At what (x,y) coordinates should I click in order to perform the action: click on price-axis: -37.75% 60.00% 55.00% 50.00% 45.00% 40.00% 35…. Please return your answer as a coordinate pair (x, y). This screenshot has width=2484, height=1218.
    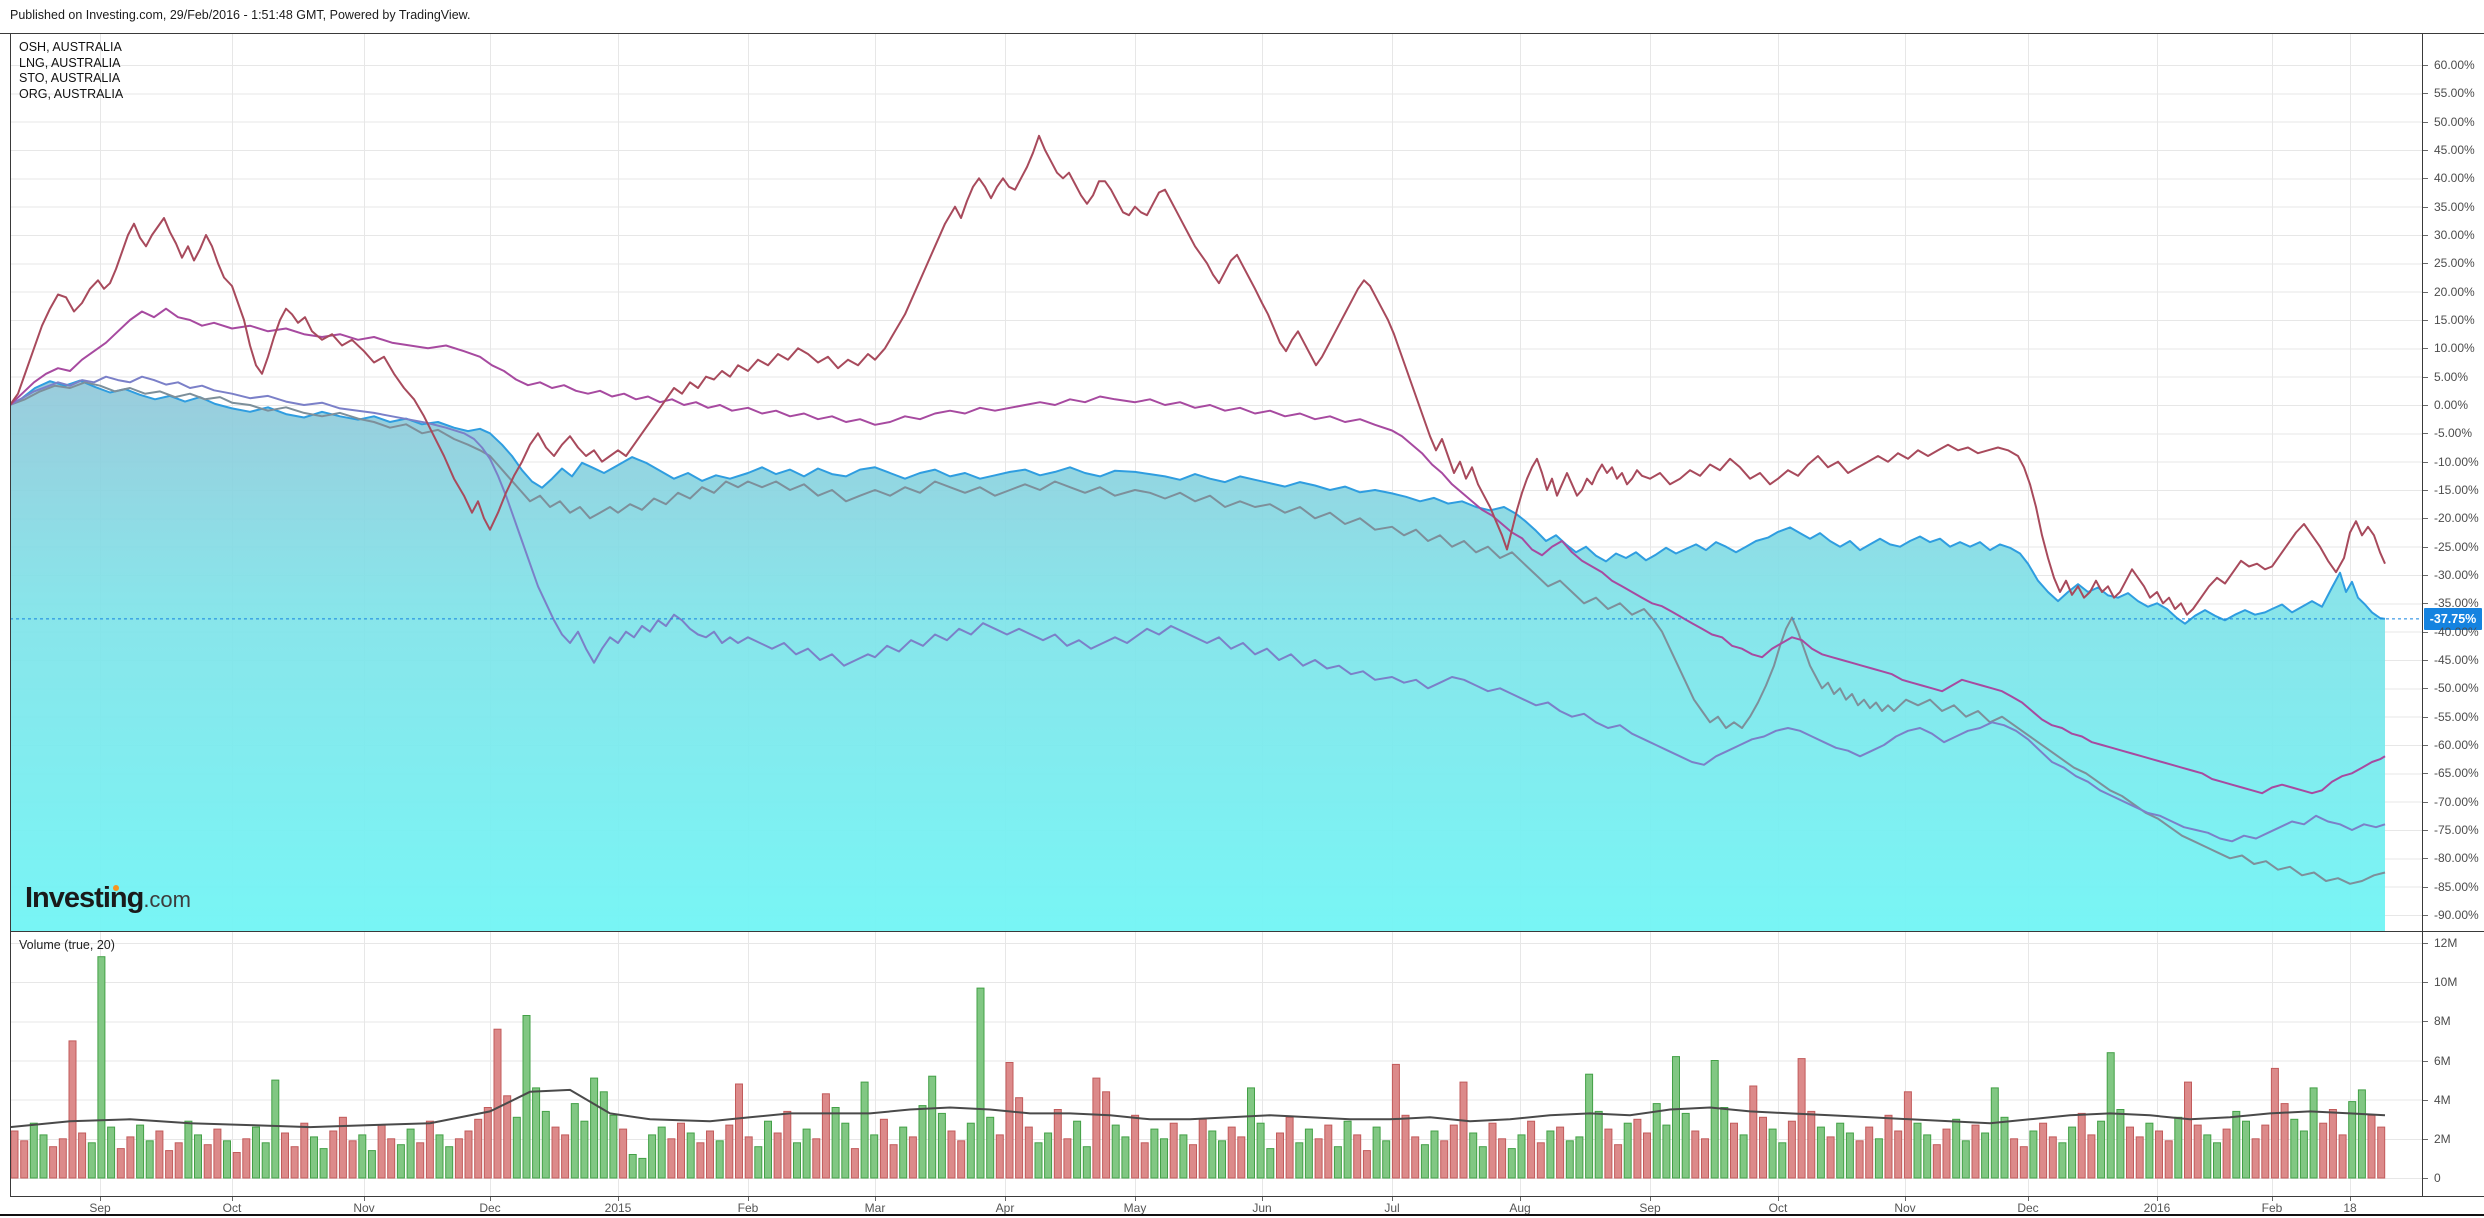
    Looking at the image, I should click on (2453, 625).